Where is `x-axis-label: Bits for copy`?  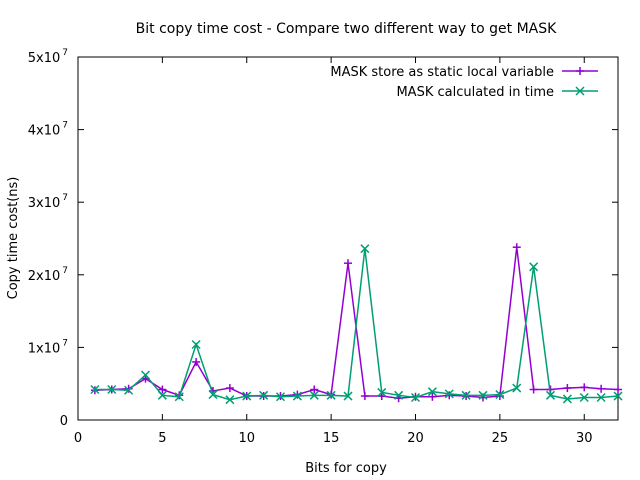 x-axis-label: Bits for copy is located at coordinates (346, 468).